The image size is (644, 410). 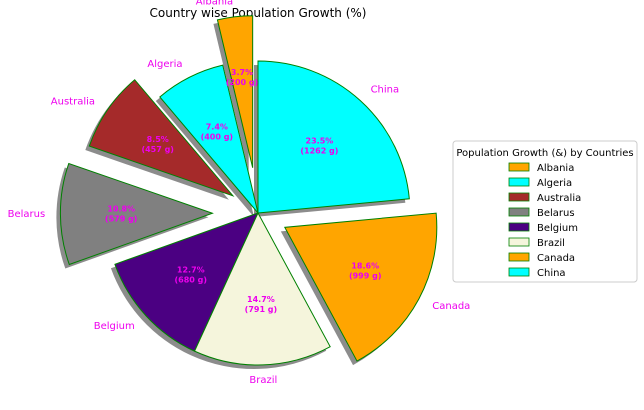 I want to click on legend-label-belgium: Belgium, so click(x=557, y=228).